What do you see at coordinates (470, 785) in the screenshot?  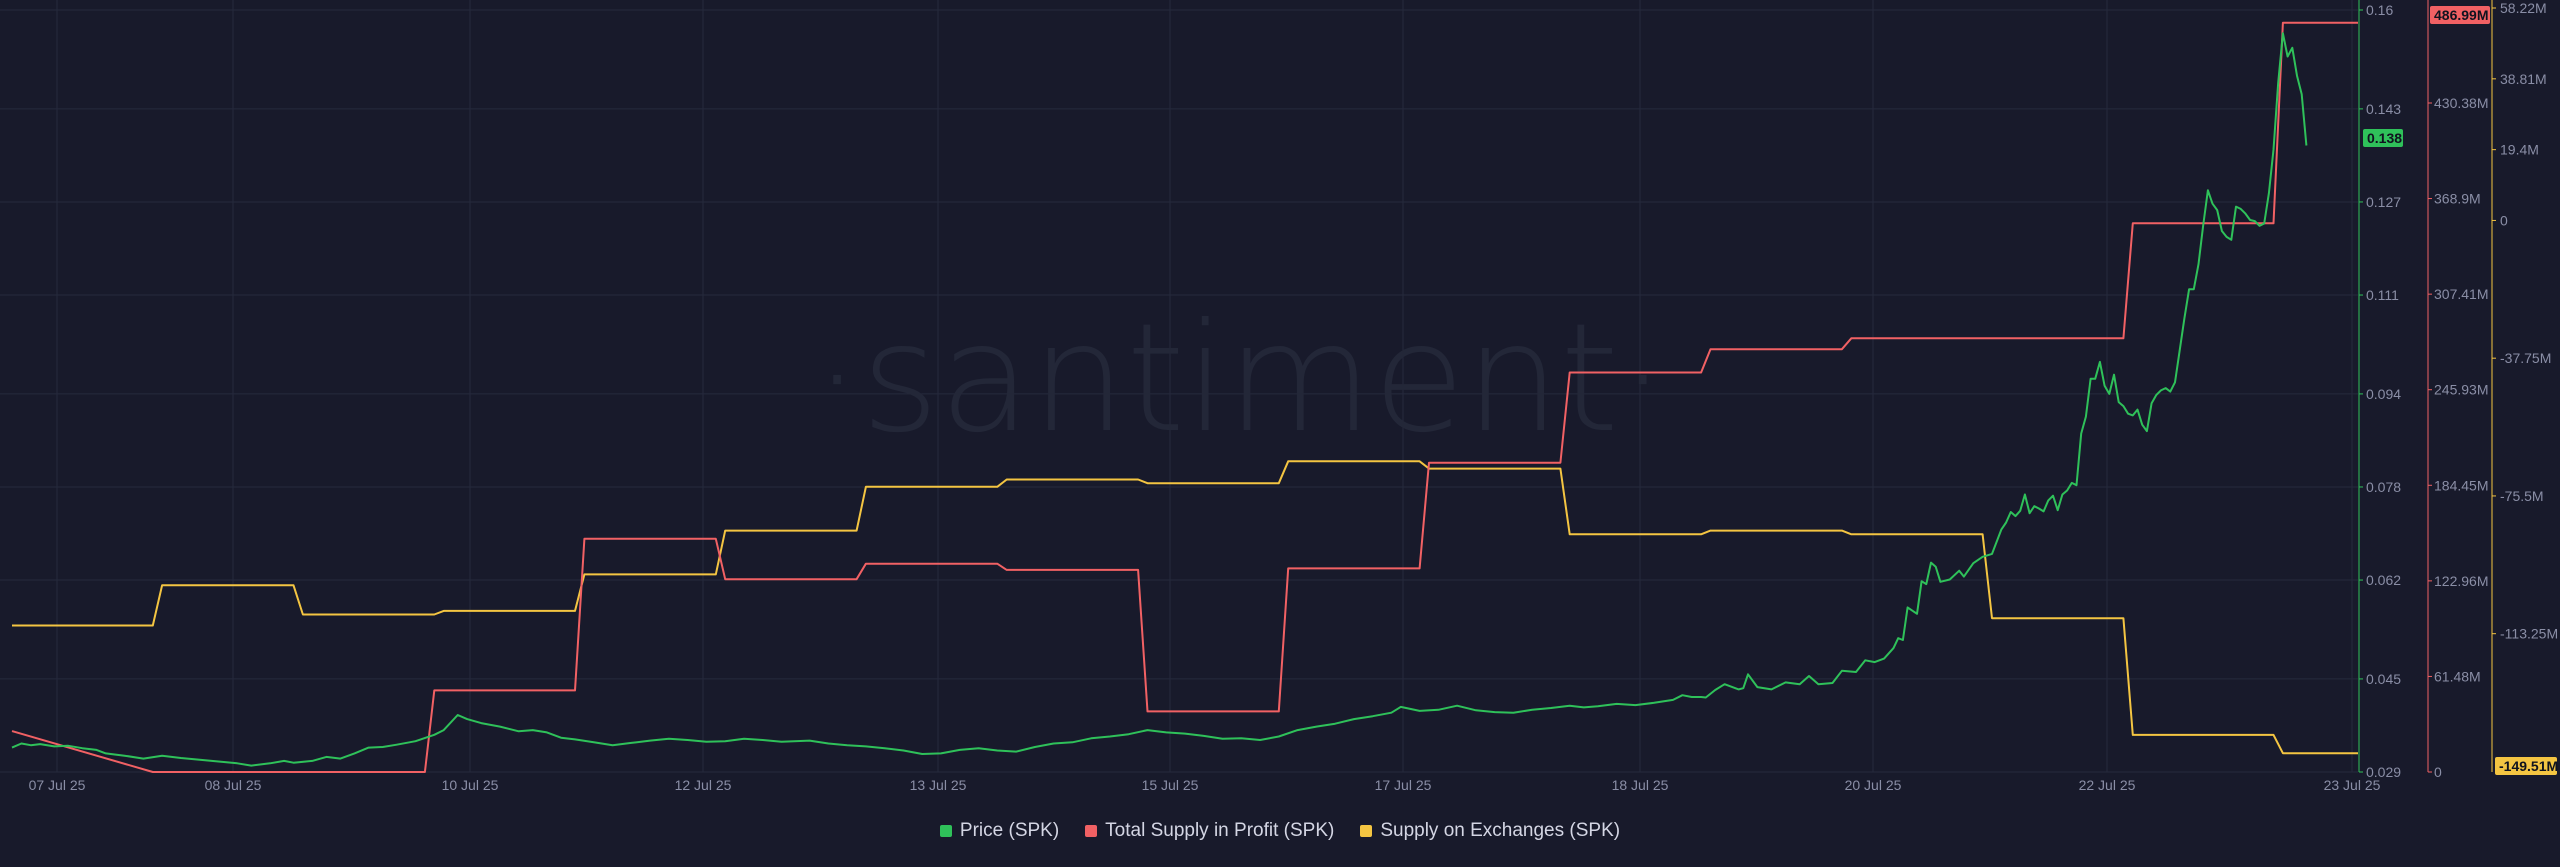 I see `x-tick-label: 10 Jul 25` at bounding box center [470, 785].